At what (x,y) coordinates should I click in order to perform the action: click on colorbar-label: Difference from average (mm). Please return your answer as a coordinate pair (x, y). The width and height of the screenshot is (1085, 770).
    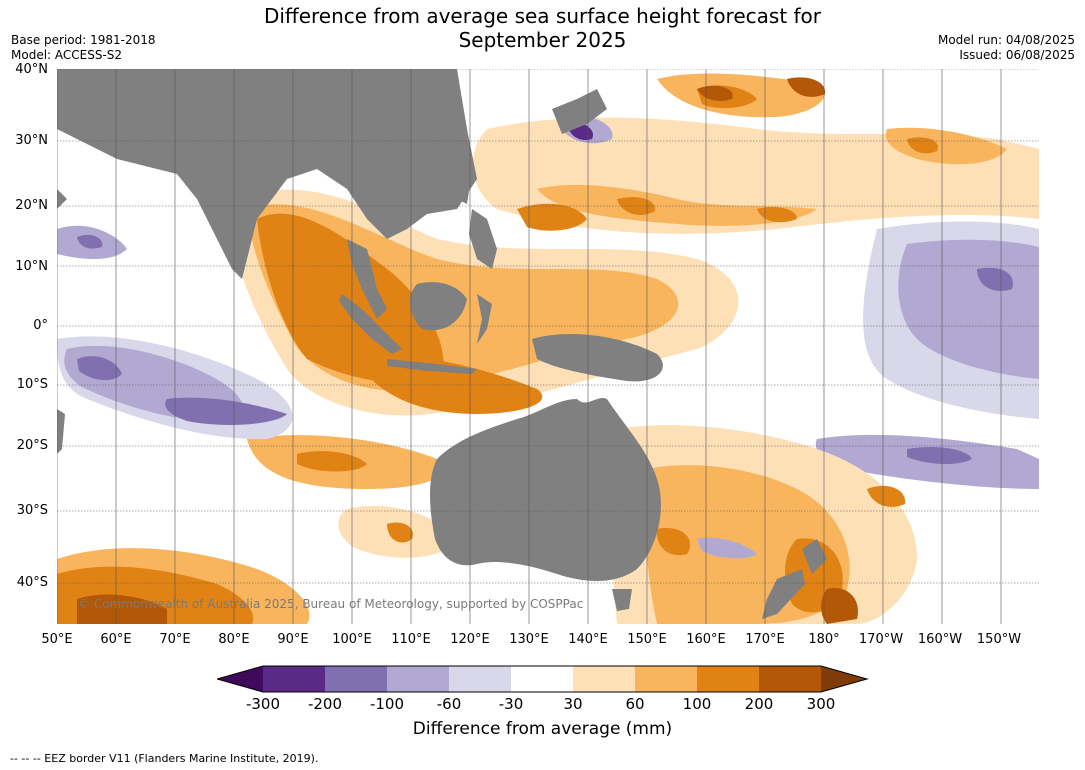
    Looking at the image, I should click on (542, 729).